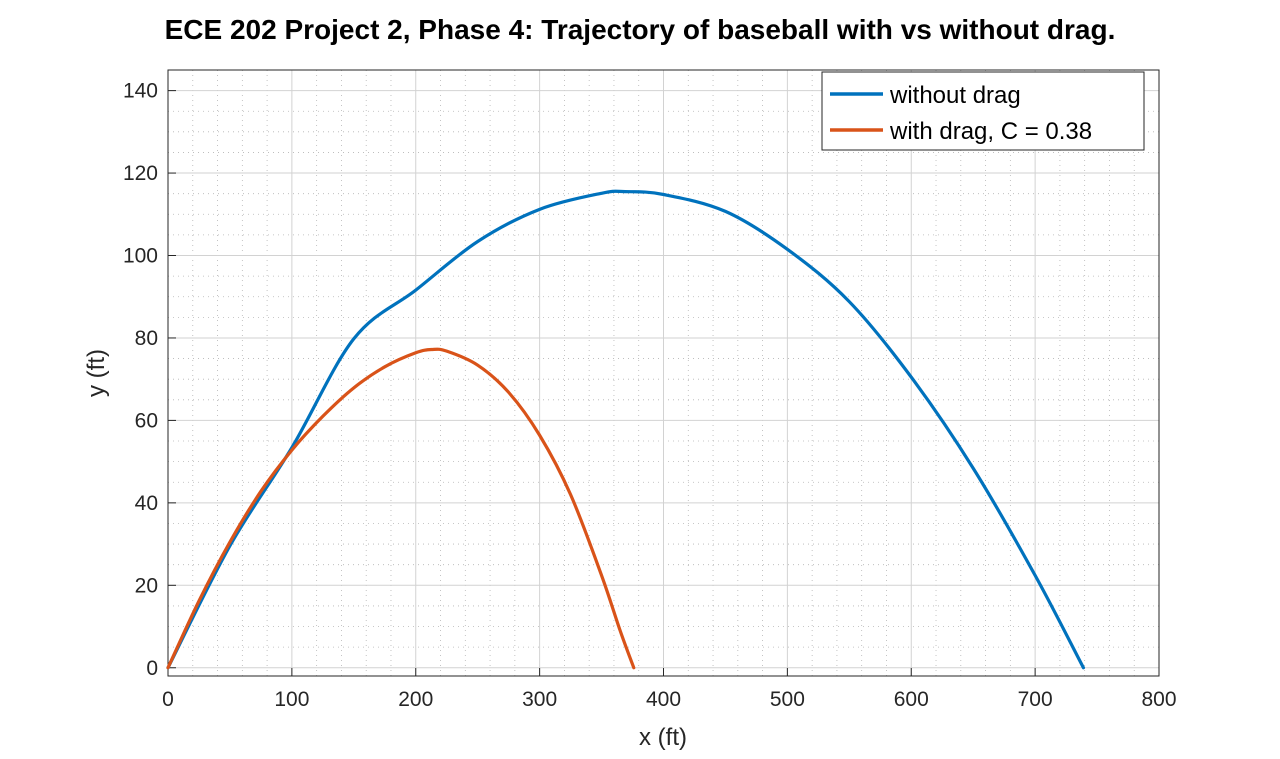 The image size is (1280, 759). I want to click on y-tick-label: 140, so click(140, 91).